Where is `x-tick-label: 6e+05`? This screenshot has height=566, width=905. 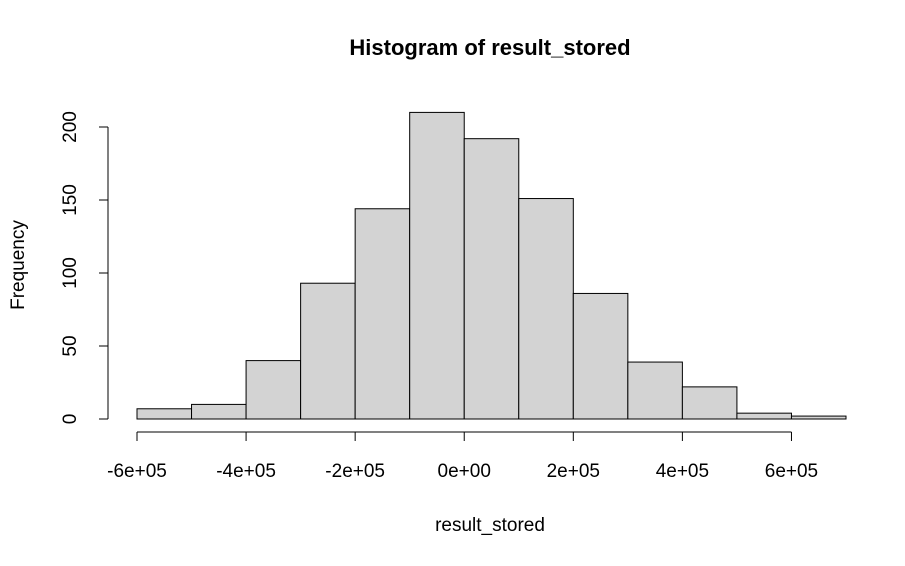
x-tick-label: 6e+05 is located at coordinates (791, 471).